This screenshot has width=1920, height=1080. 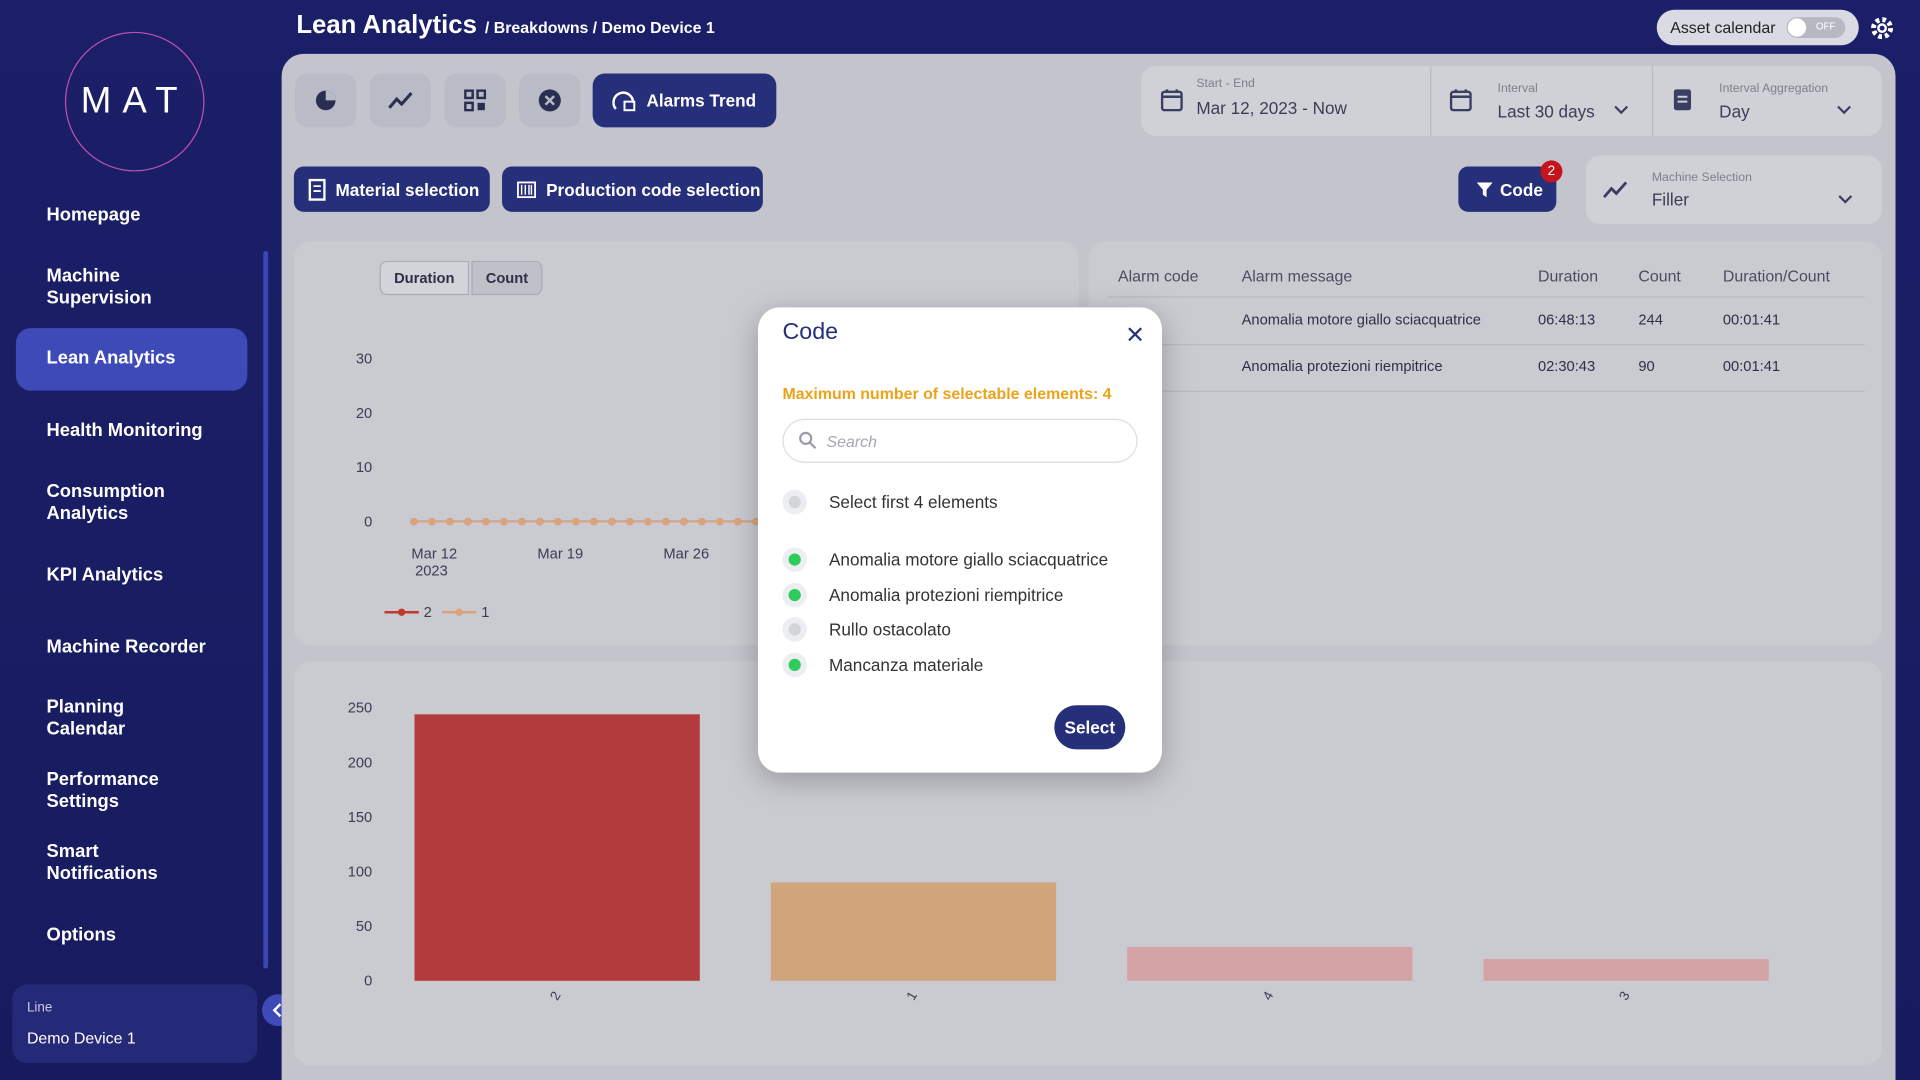 I want to click on toggle-text: OFF, so click(x=1825, y=26).